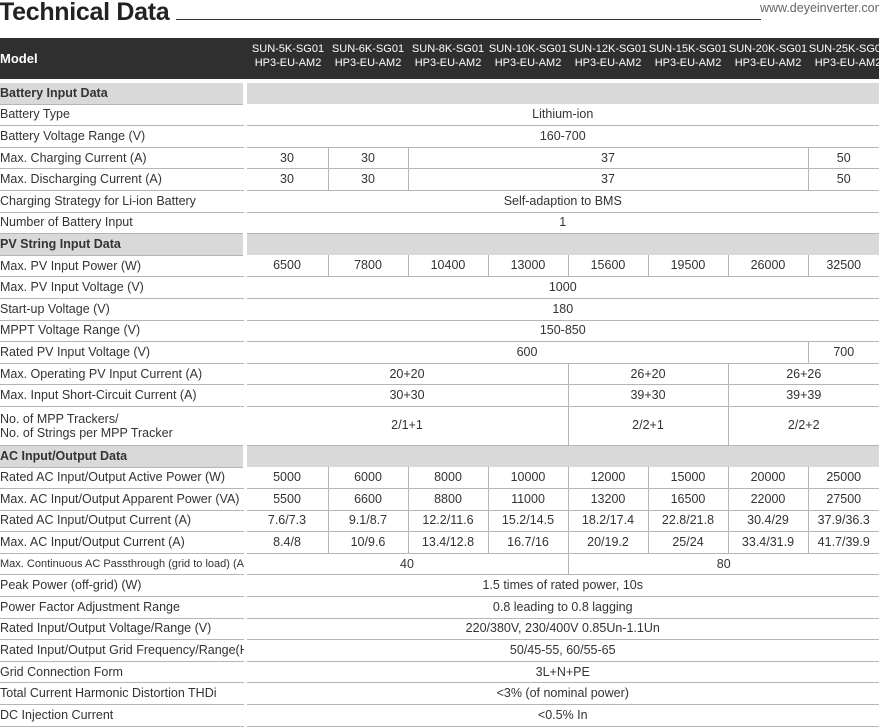 This screenshot has width=879, height=727. Describe the element at coordinates (561, 287) in the screenshot. I see `cell-value: 1000` at that location.